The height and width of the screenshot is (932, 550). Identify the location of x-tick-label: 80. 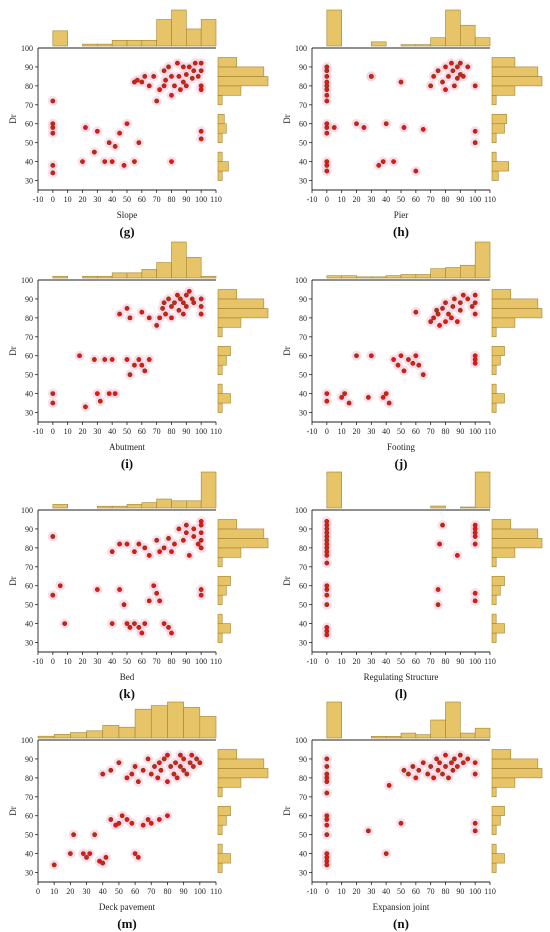
(446, 199).